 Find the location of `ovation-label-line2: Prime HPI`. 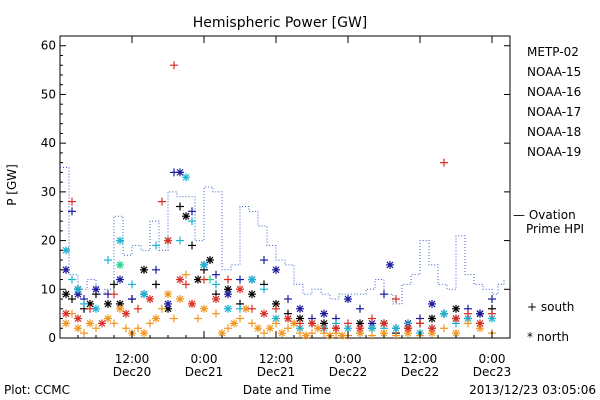

ovation-label-line2: Prime HPI is located at coordinates (555, 229).